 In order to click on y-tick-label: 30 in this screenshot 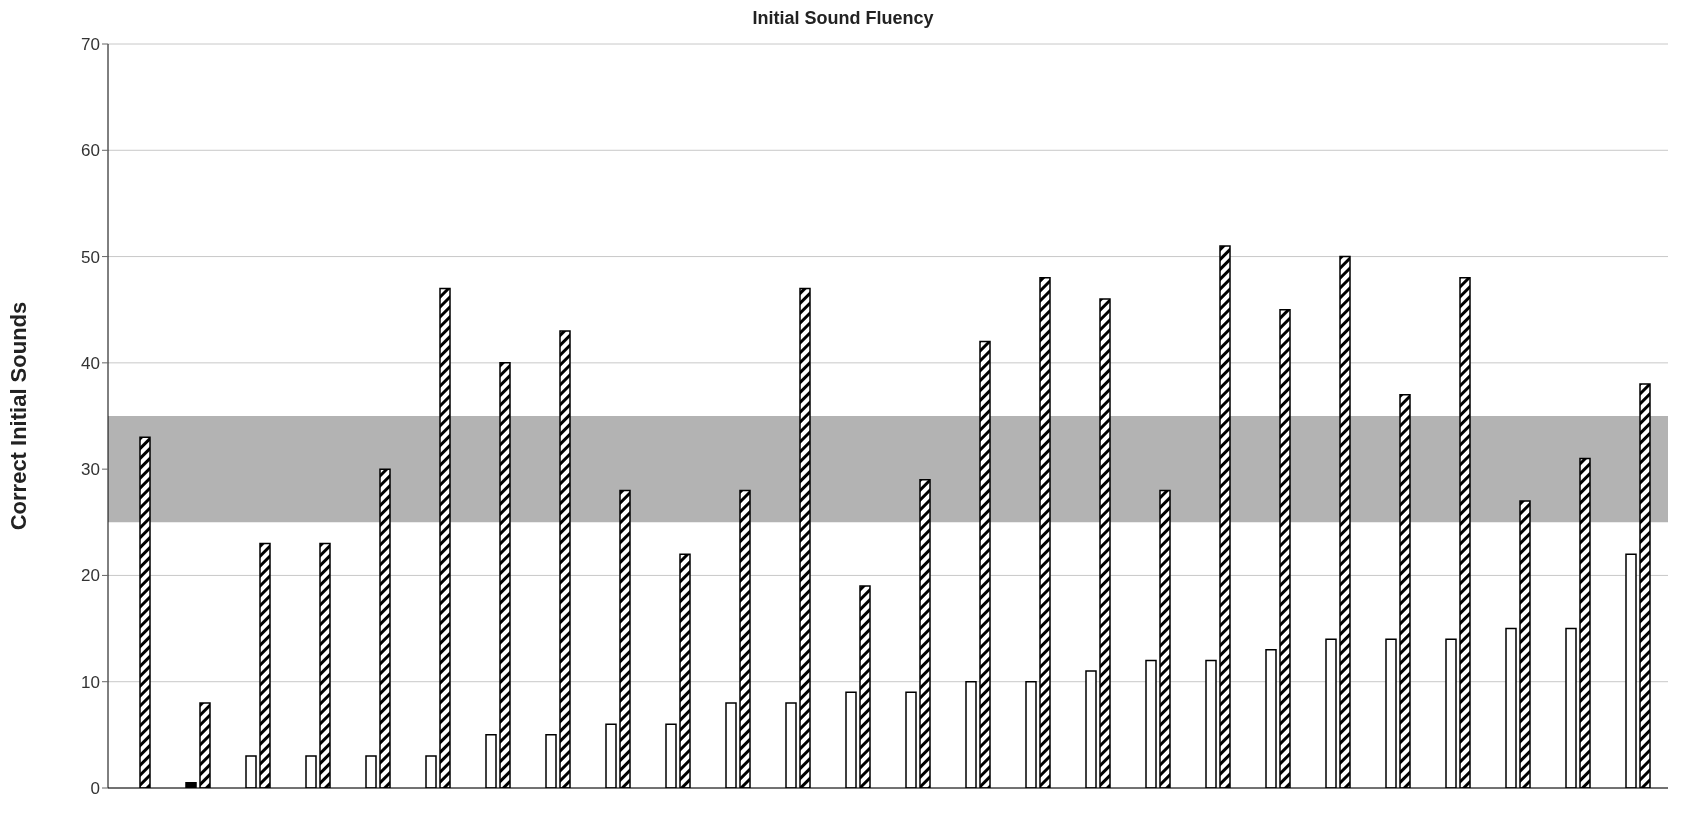, I will do `click(90, 470)`.